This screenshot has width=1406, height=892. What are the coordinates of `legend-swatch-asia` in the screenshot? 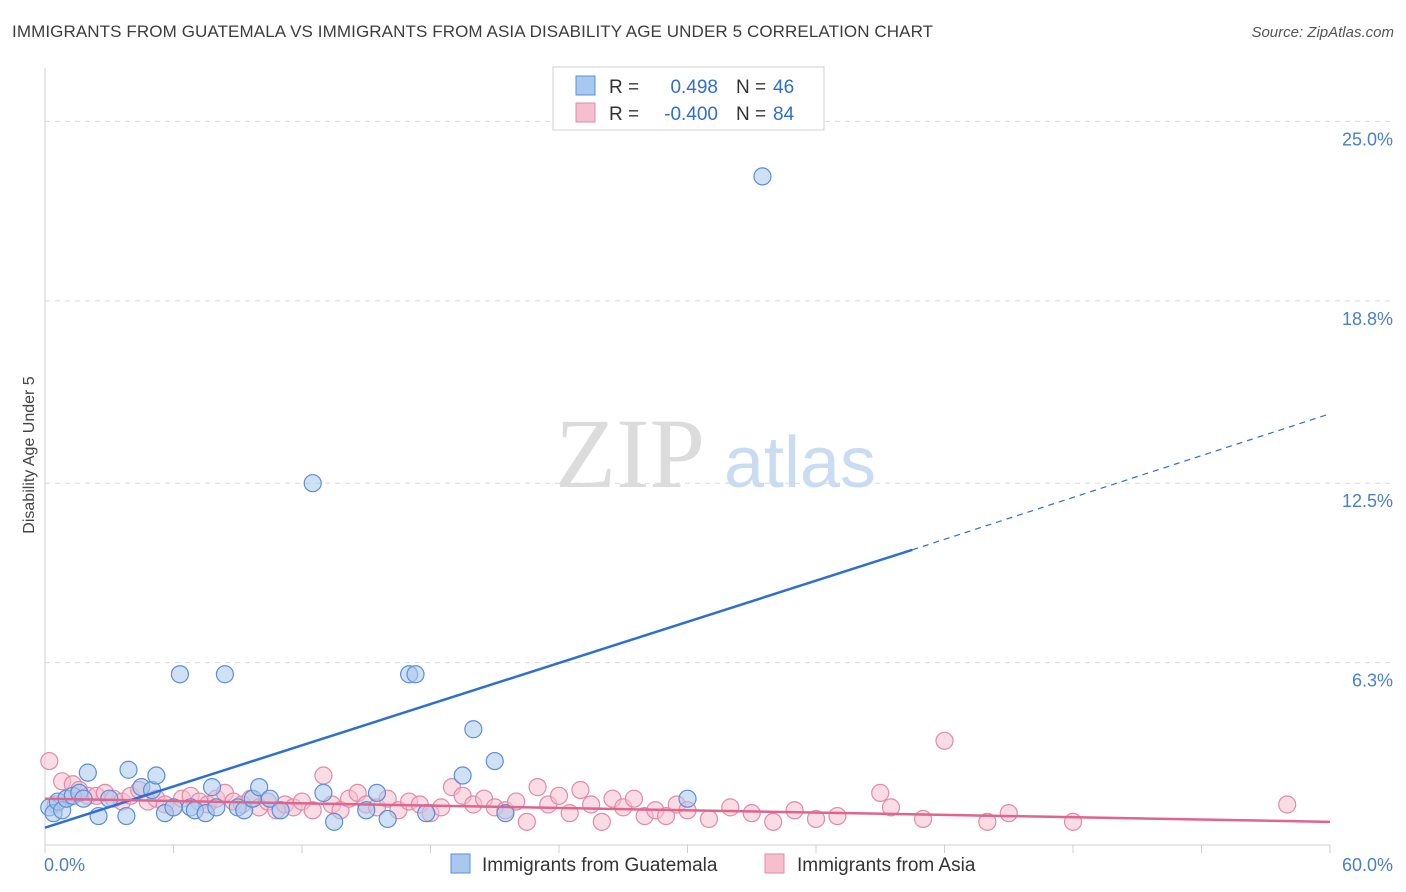 It's located at (774, 863).